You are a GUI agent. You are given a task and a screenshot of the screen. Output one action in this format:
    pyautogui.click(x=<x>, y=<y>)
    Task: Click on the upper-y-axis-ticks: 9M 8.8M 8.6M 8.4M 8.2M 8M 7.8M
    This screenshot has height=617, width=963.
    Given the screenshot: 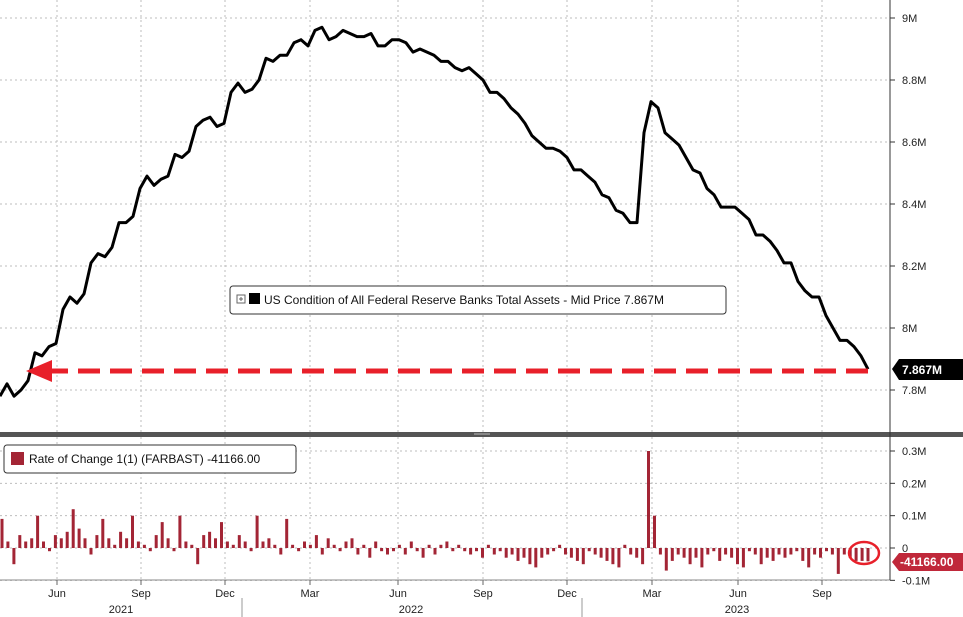 What is the action you would take?
    pyautogui.click(x=908, y=205)
    